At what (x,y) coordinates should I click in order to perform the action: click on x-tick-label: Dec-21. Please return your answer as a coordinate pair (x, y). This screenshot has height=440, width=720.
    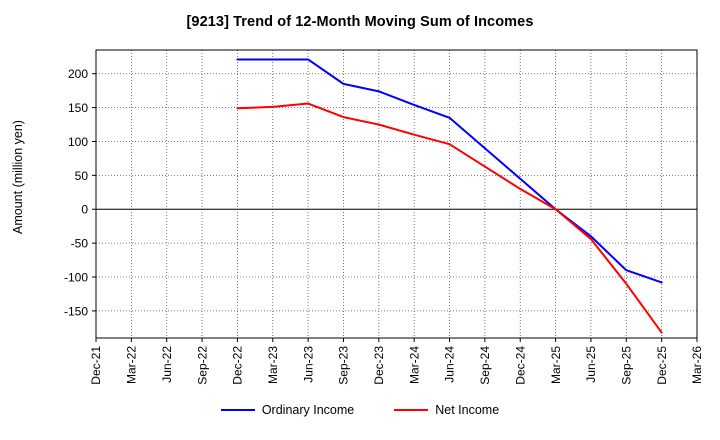
    Looking at the image, I should click on (96, 365).